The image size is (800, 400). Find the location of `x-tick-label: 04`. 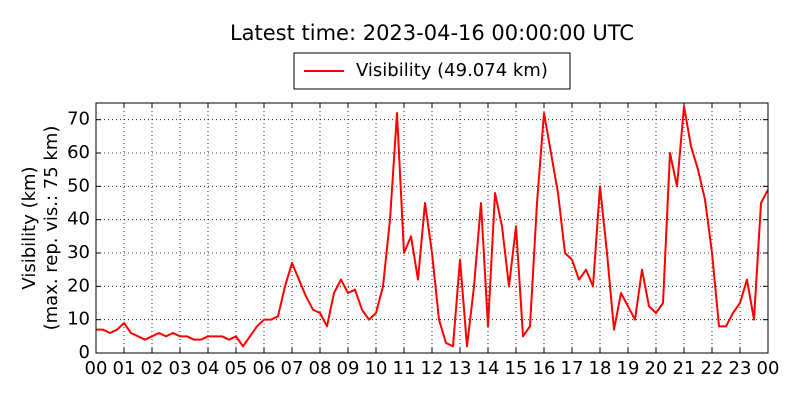

x-tick-label: 04 is located at coordinates (208, 368).